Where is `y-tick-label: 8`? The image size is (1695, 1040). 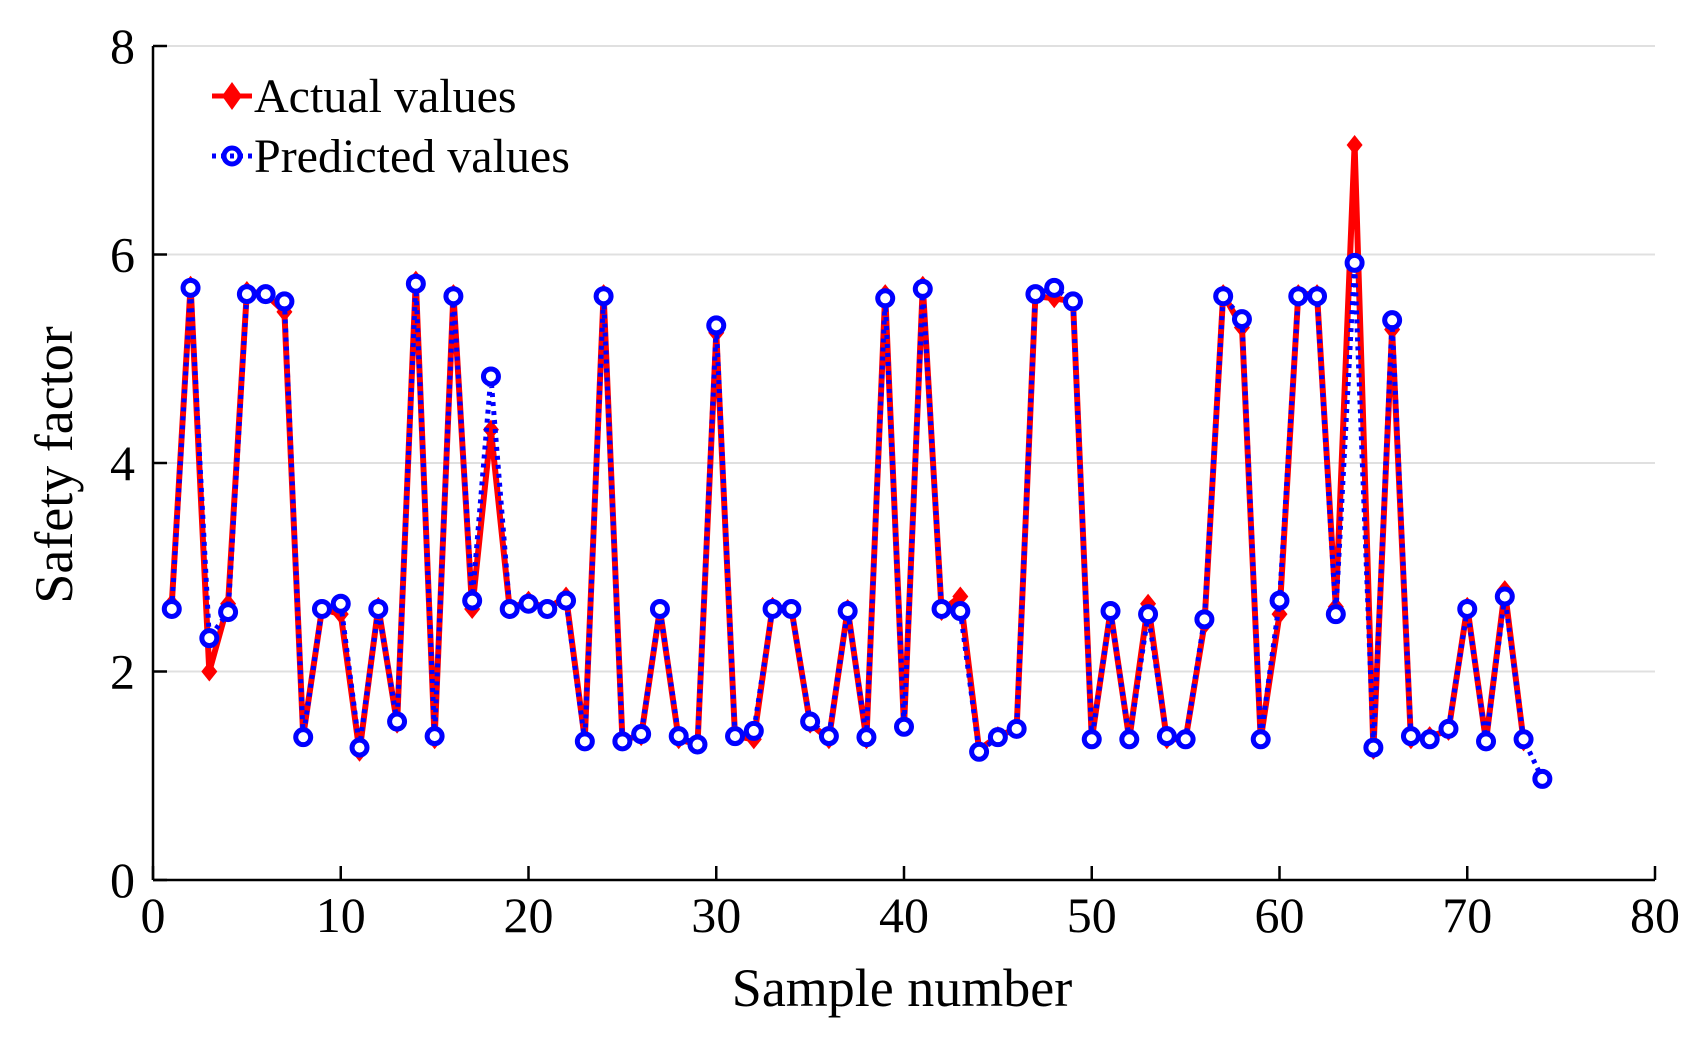
y-tick-label: 8 is located at coordinates (122, 46).